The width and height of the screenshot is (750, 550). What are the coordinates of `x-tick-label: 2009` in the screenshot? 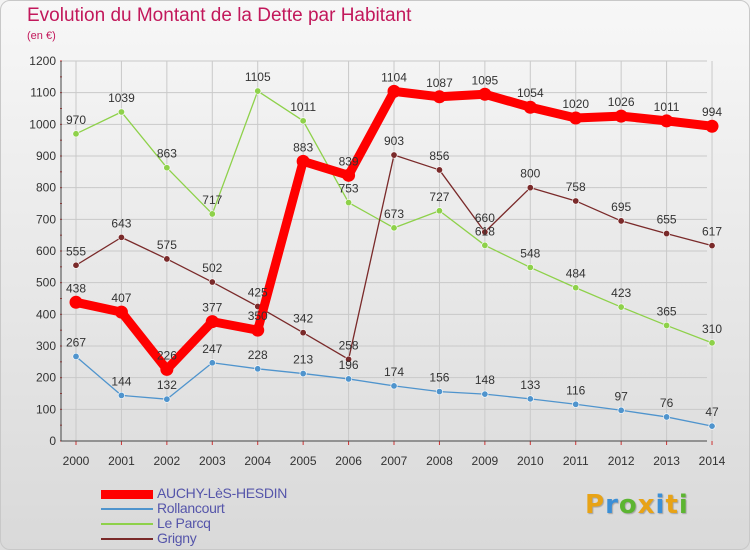 It's located at (485, 461).